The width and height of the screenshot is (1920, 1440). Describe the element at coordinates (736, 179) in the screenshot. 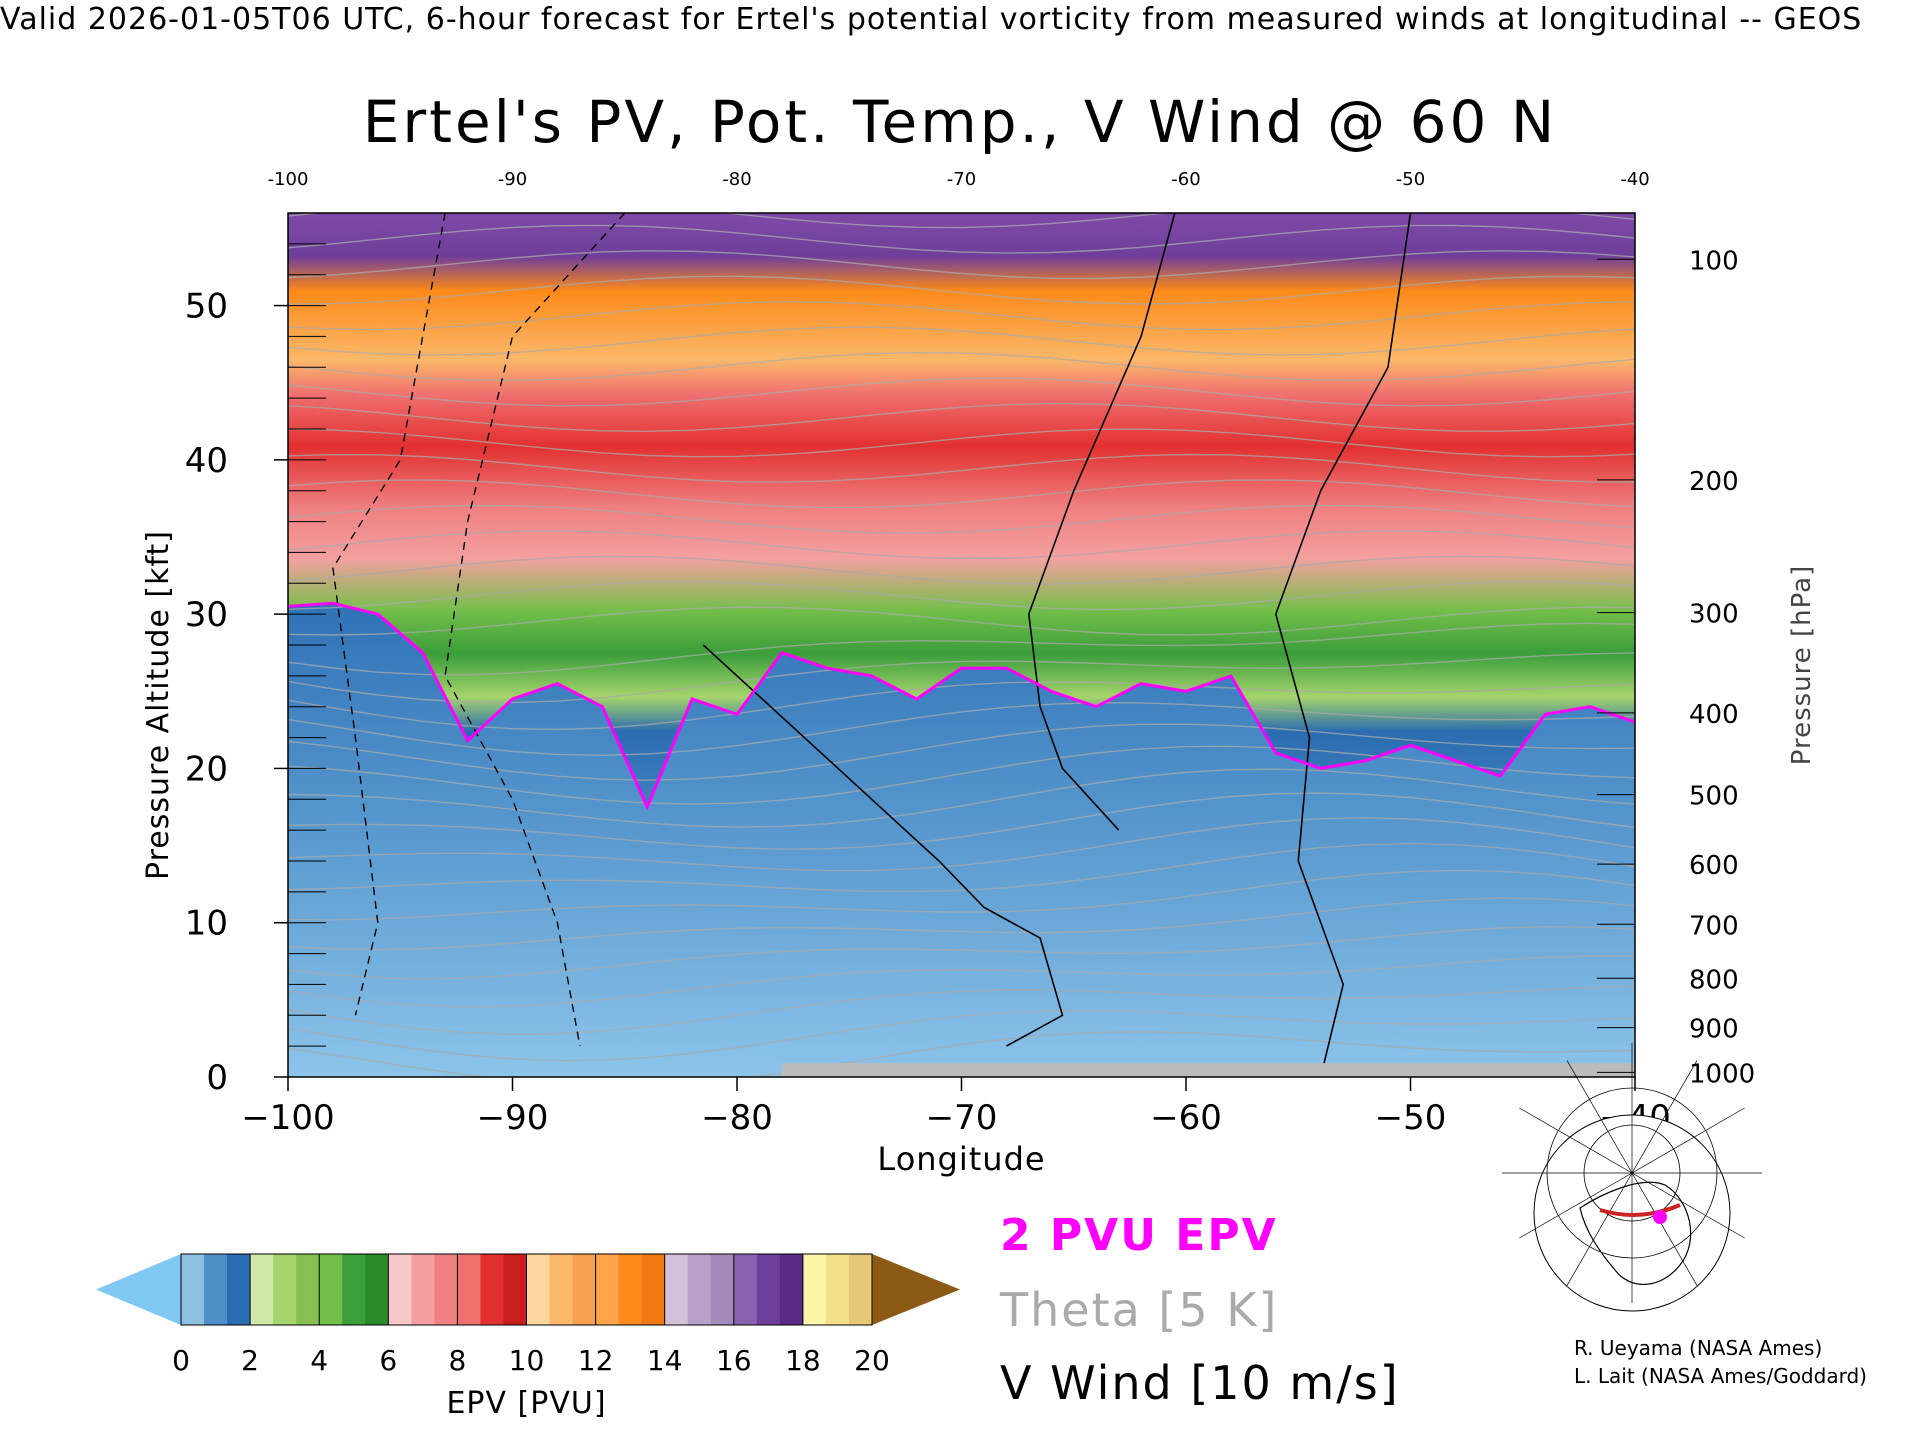

I see `top-x-tick-label: -80` at that location.